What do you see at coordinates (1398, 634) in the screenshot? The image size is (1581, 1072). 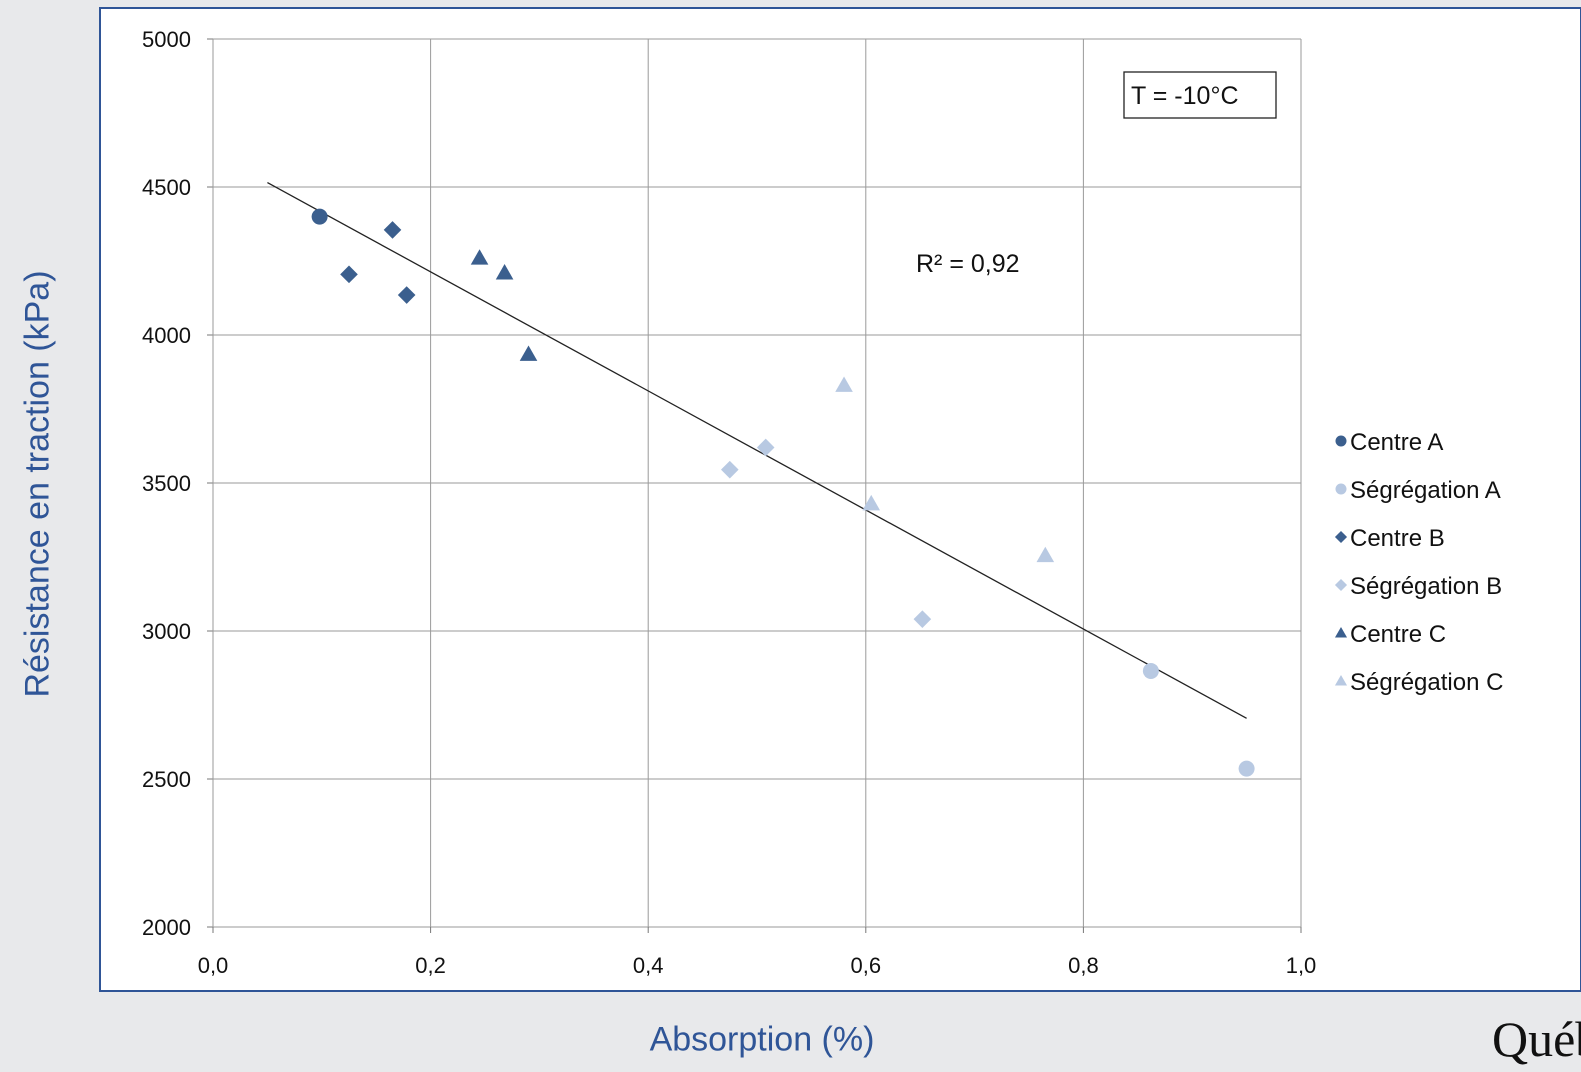 I see `legend-label: Centre C` at bounding box center [1398, 634].